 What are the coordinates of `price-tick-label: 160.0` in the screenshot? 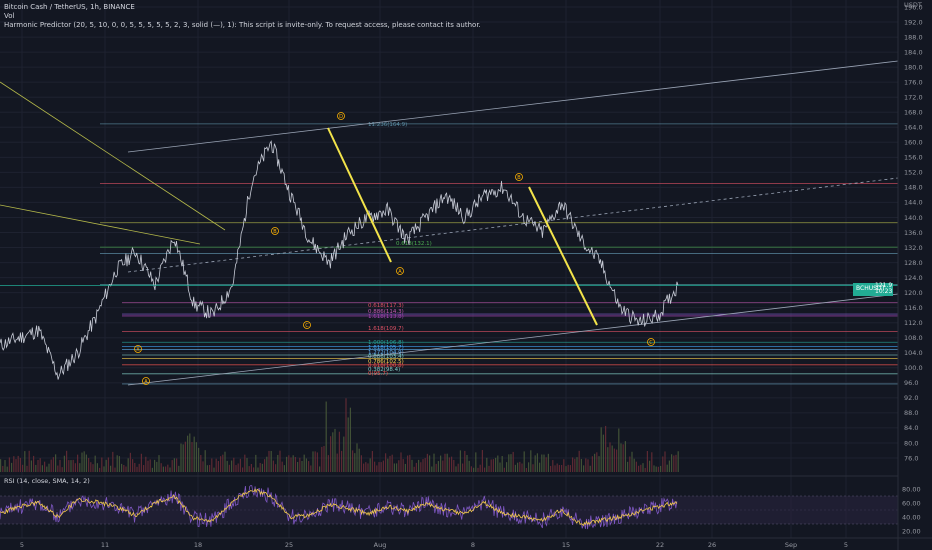 It's located at (913, 143).